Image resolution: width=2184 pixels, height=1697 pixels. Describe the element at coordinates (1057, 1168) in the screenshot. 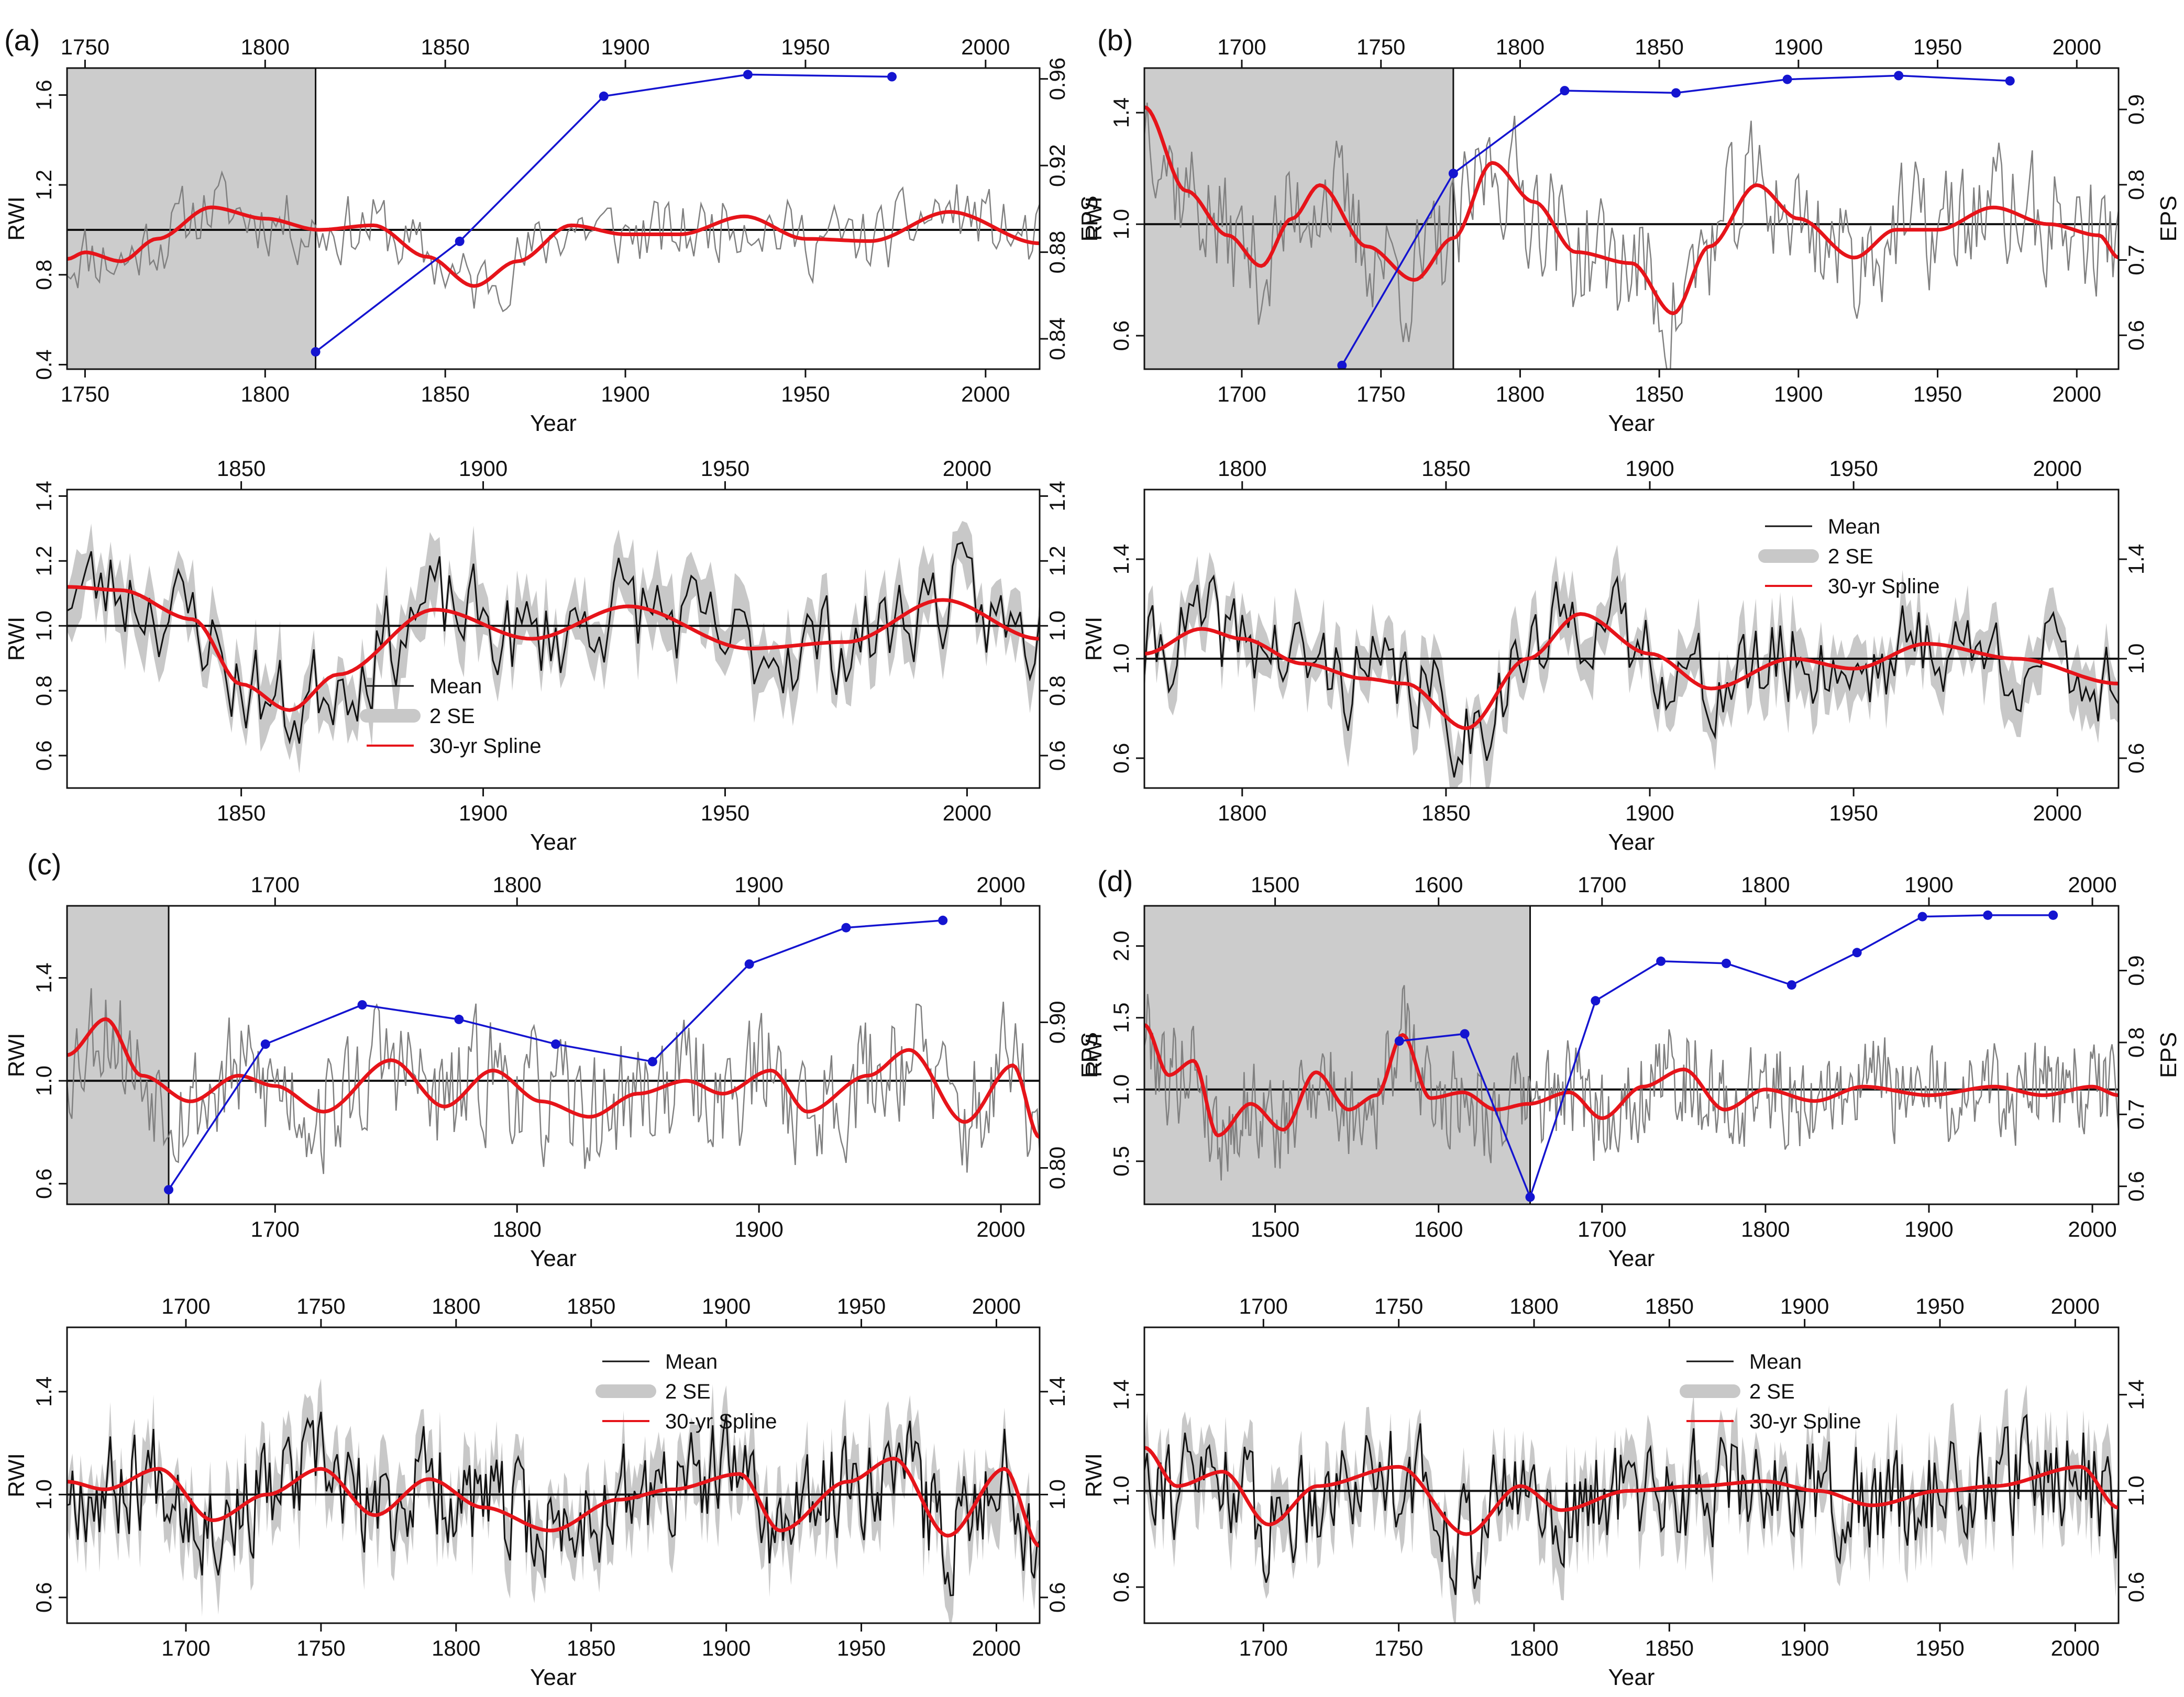

I see `y2-tick-label: 0.80` at that location.